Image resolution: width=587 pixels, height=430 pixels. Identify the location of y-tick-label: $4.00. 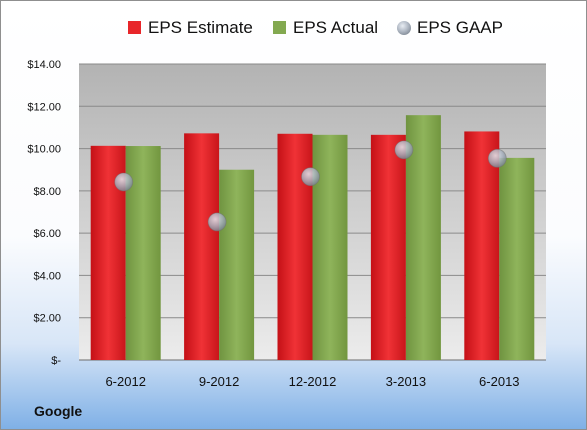
(47, 276).